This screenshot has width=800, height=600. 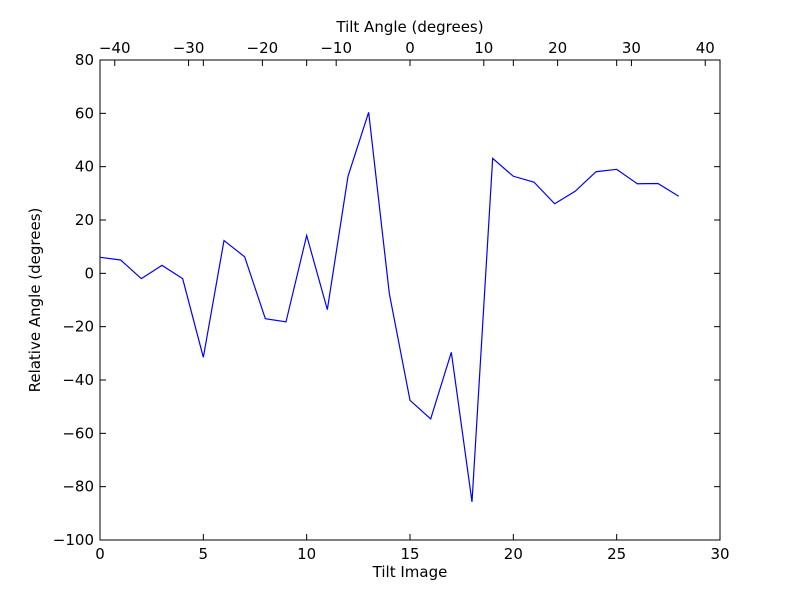 I want to click on top-x-axis-label: Tilt Angle (degrees), so click(x=409, y=27).